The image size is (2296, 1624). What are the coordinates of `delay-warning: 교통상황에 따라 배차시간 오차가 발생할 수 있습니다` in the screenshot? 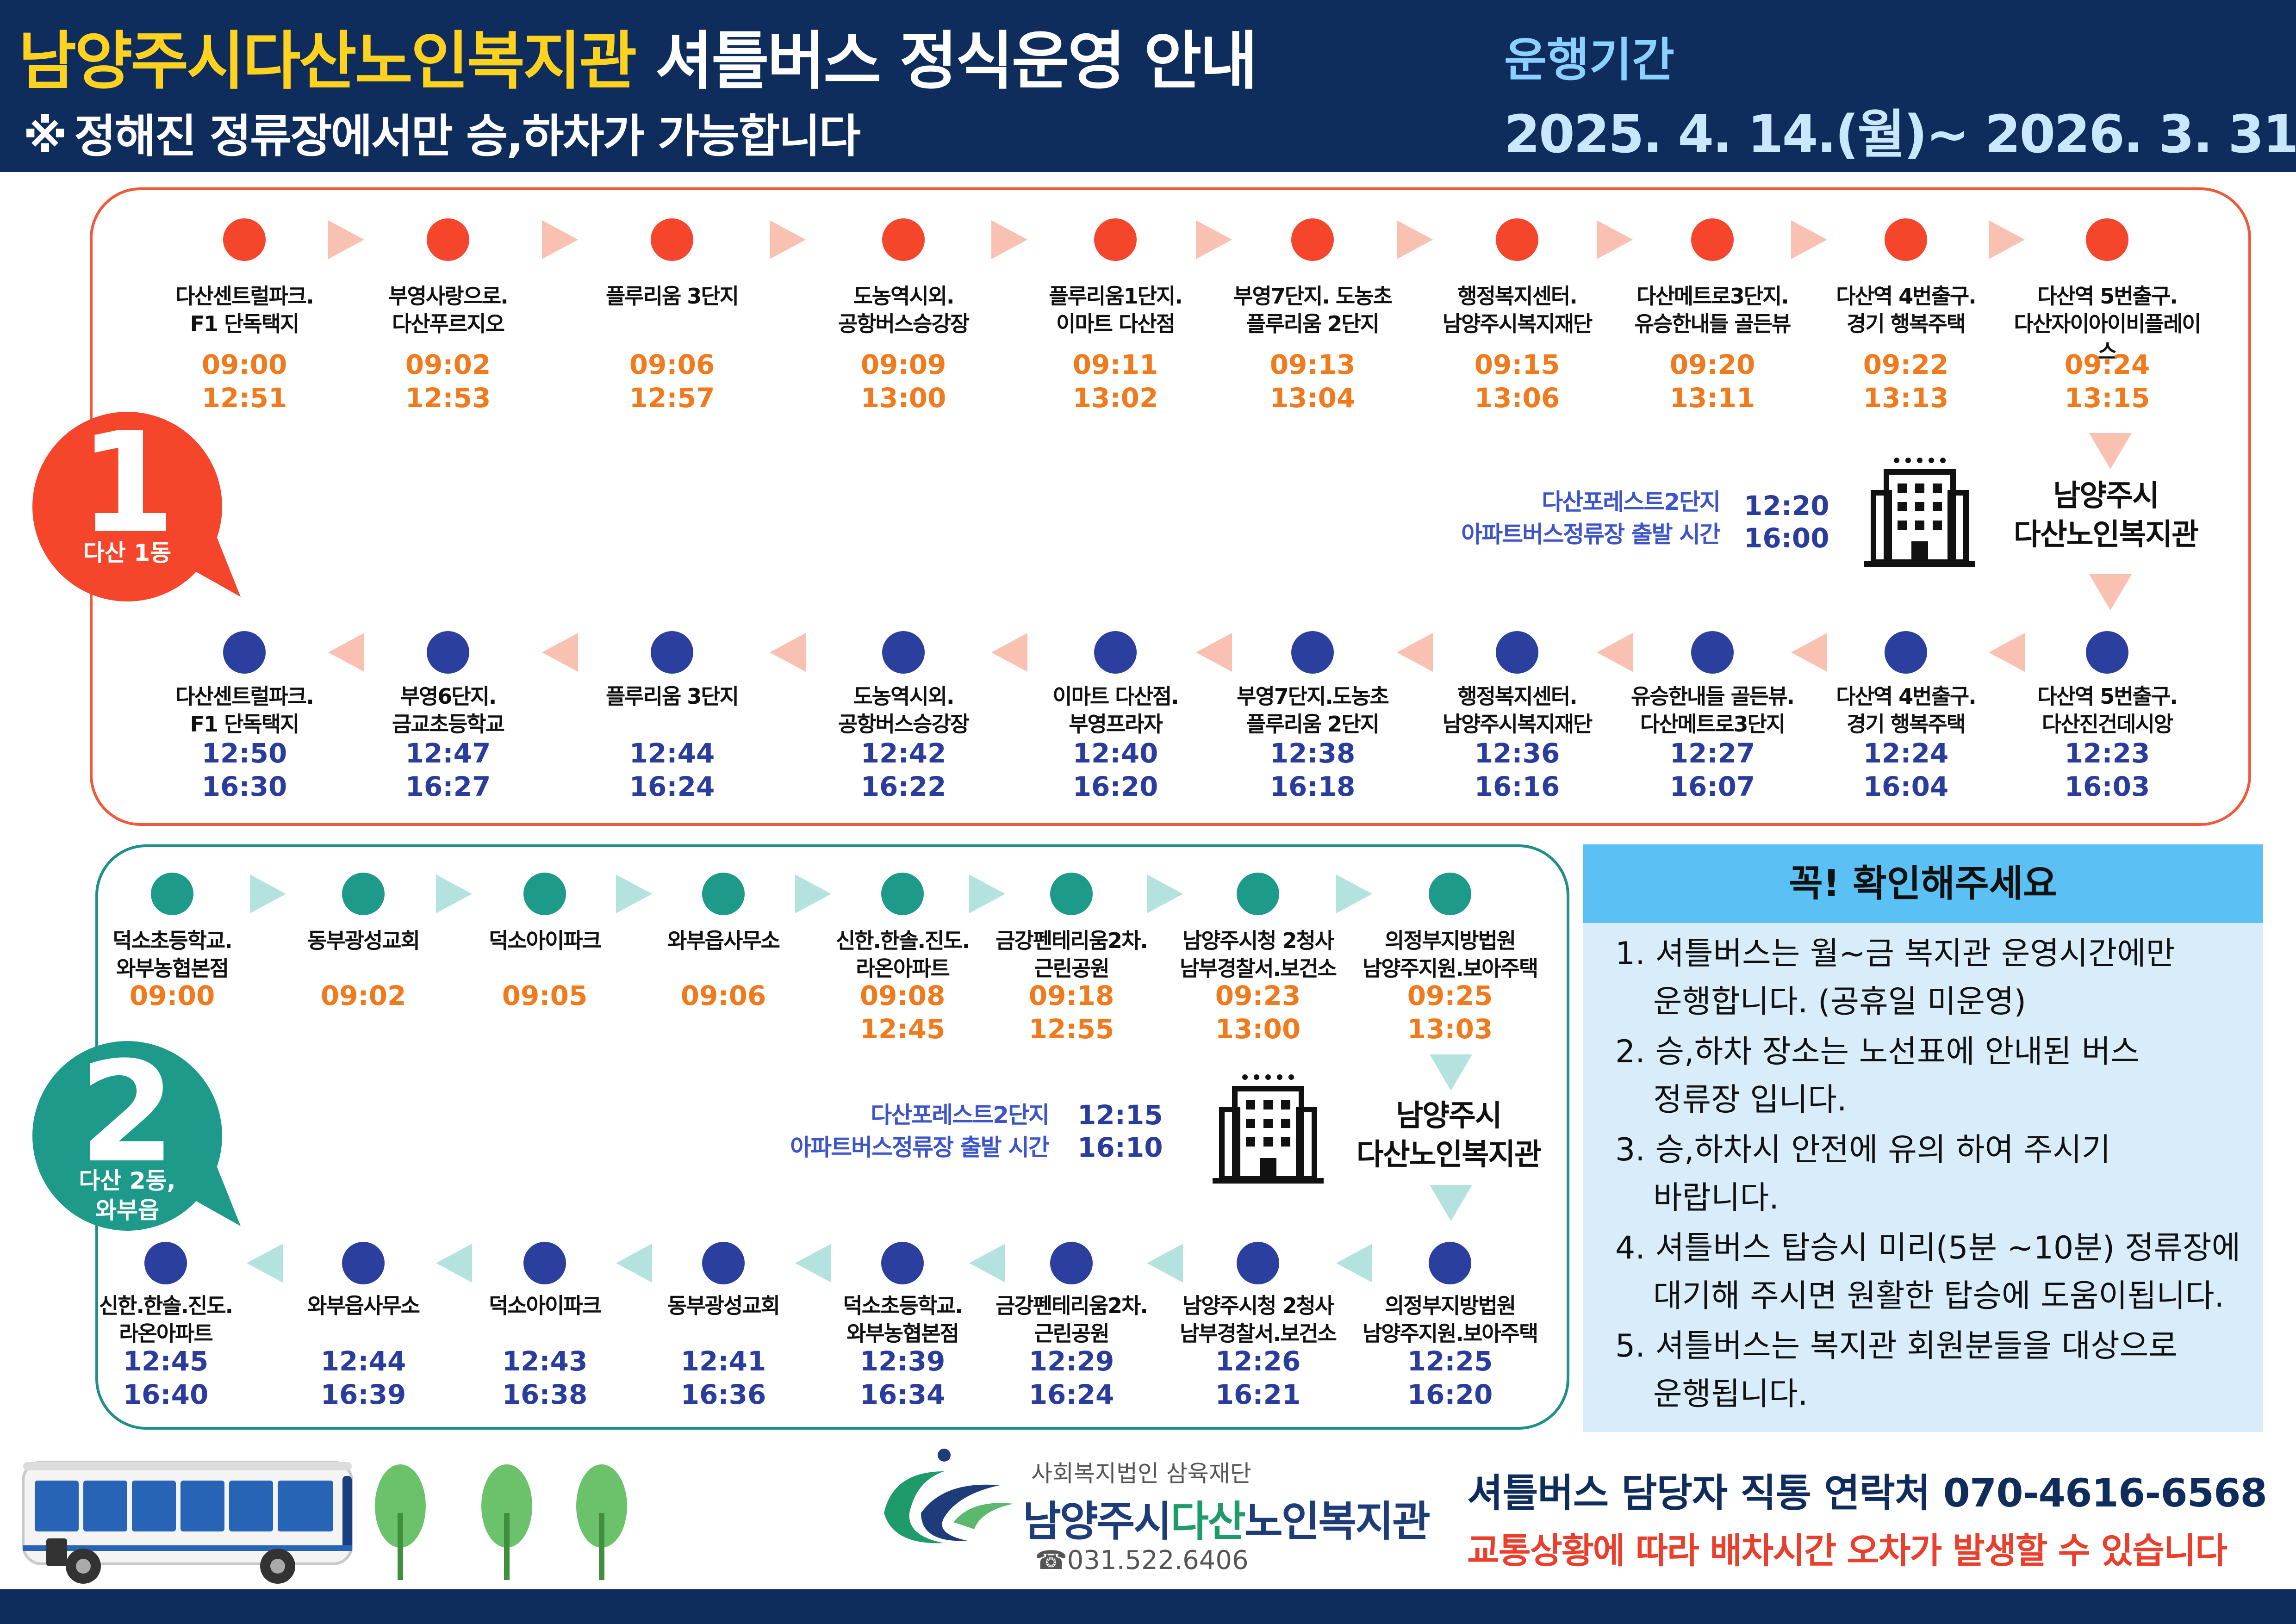 It's located at (1847, 1550).